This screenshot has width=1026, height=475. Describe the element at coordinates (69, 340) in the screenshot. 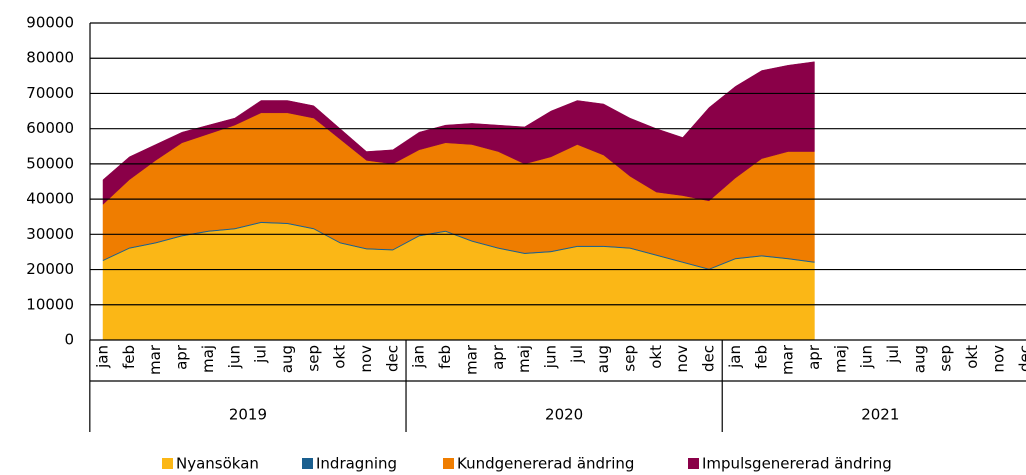

I see `y-tick-label: 0` at that location.